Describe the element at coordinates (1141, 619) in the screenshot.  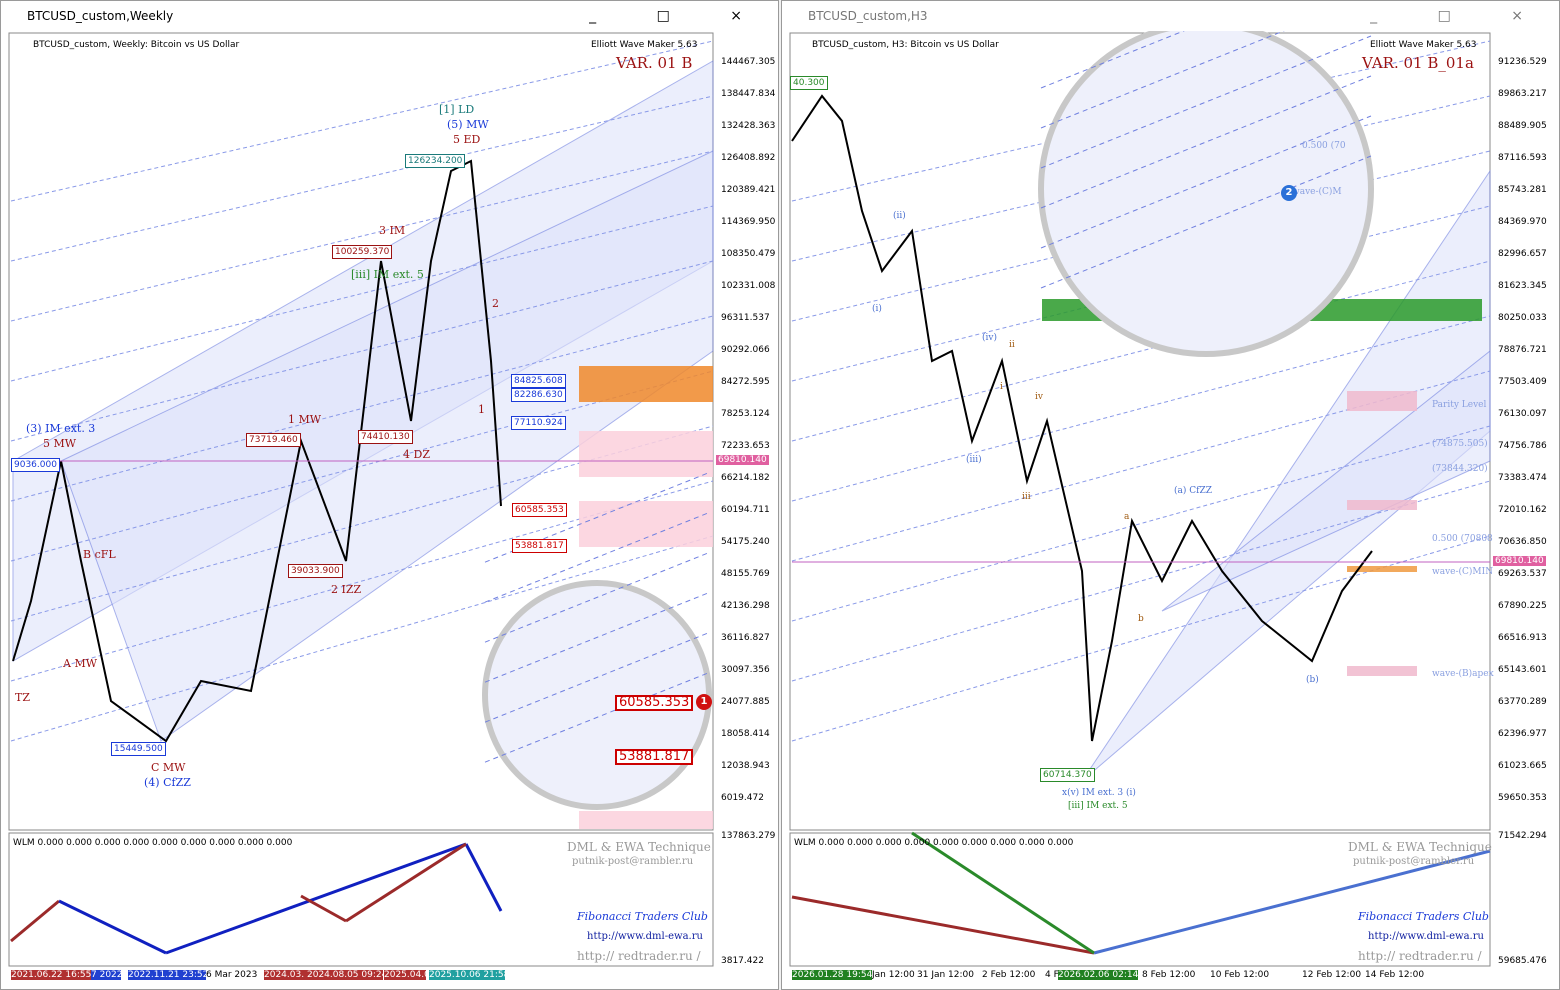
I see `chart-label: b` at that location.